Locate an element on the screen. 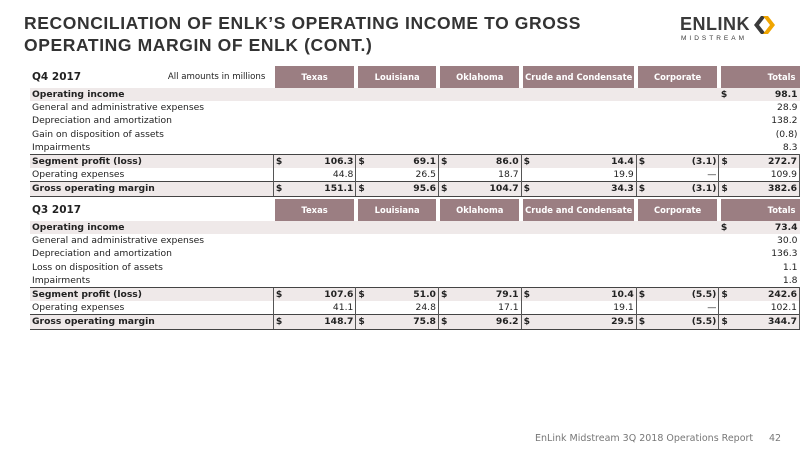 This screenshot has height=450, width=800. table-row: Impairments 8.3 is located at coordinates (415, 148).